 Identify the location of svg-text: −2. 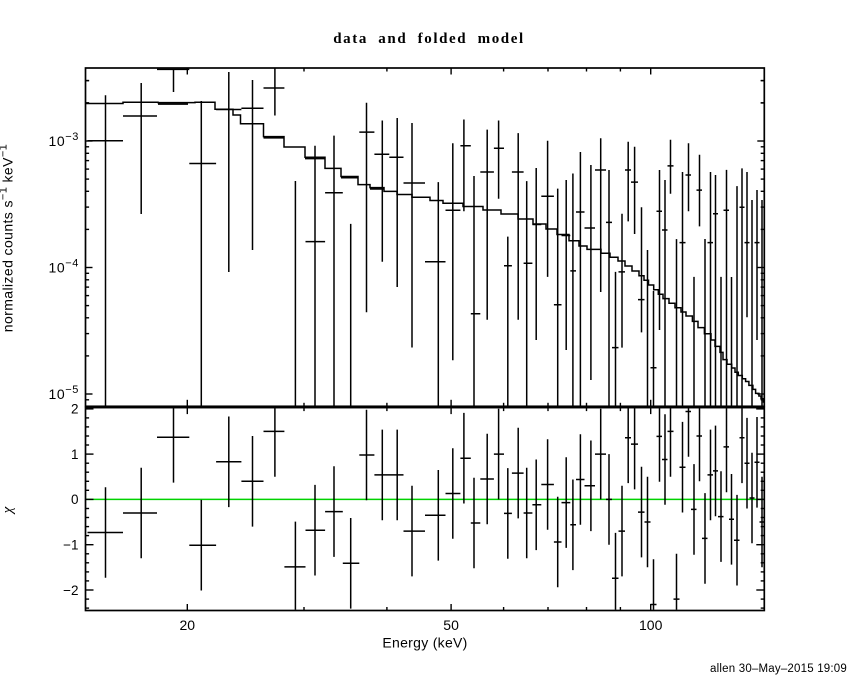
(70, 590).